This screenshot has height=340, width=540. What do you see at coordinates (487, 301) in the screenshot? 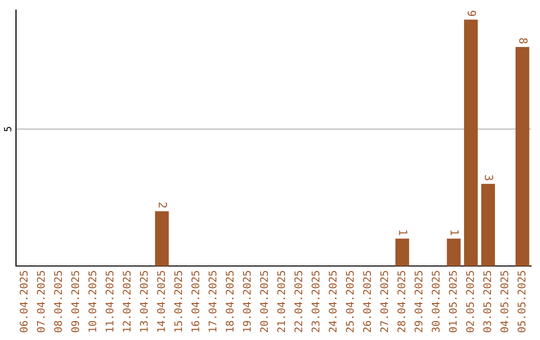
I see `x-tick-label: 03.05.2025` at bounding box center [487, 301].